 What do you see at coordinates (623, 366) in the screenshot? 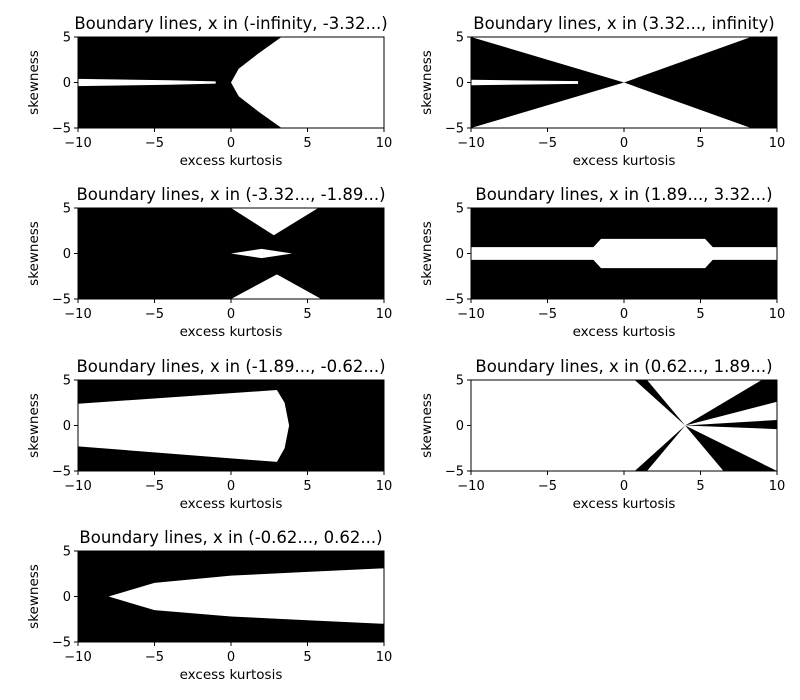
I see `subplot-title: Boundary lines, x in (0.62..., 1.89...)` at bounding box center [623, 366].